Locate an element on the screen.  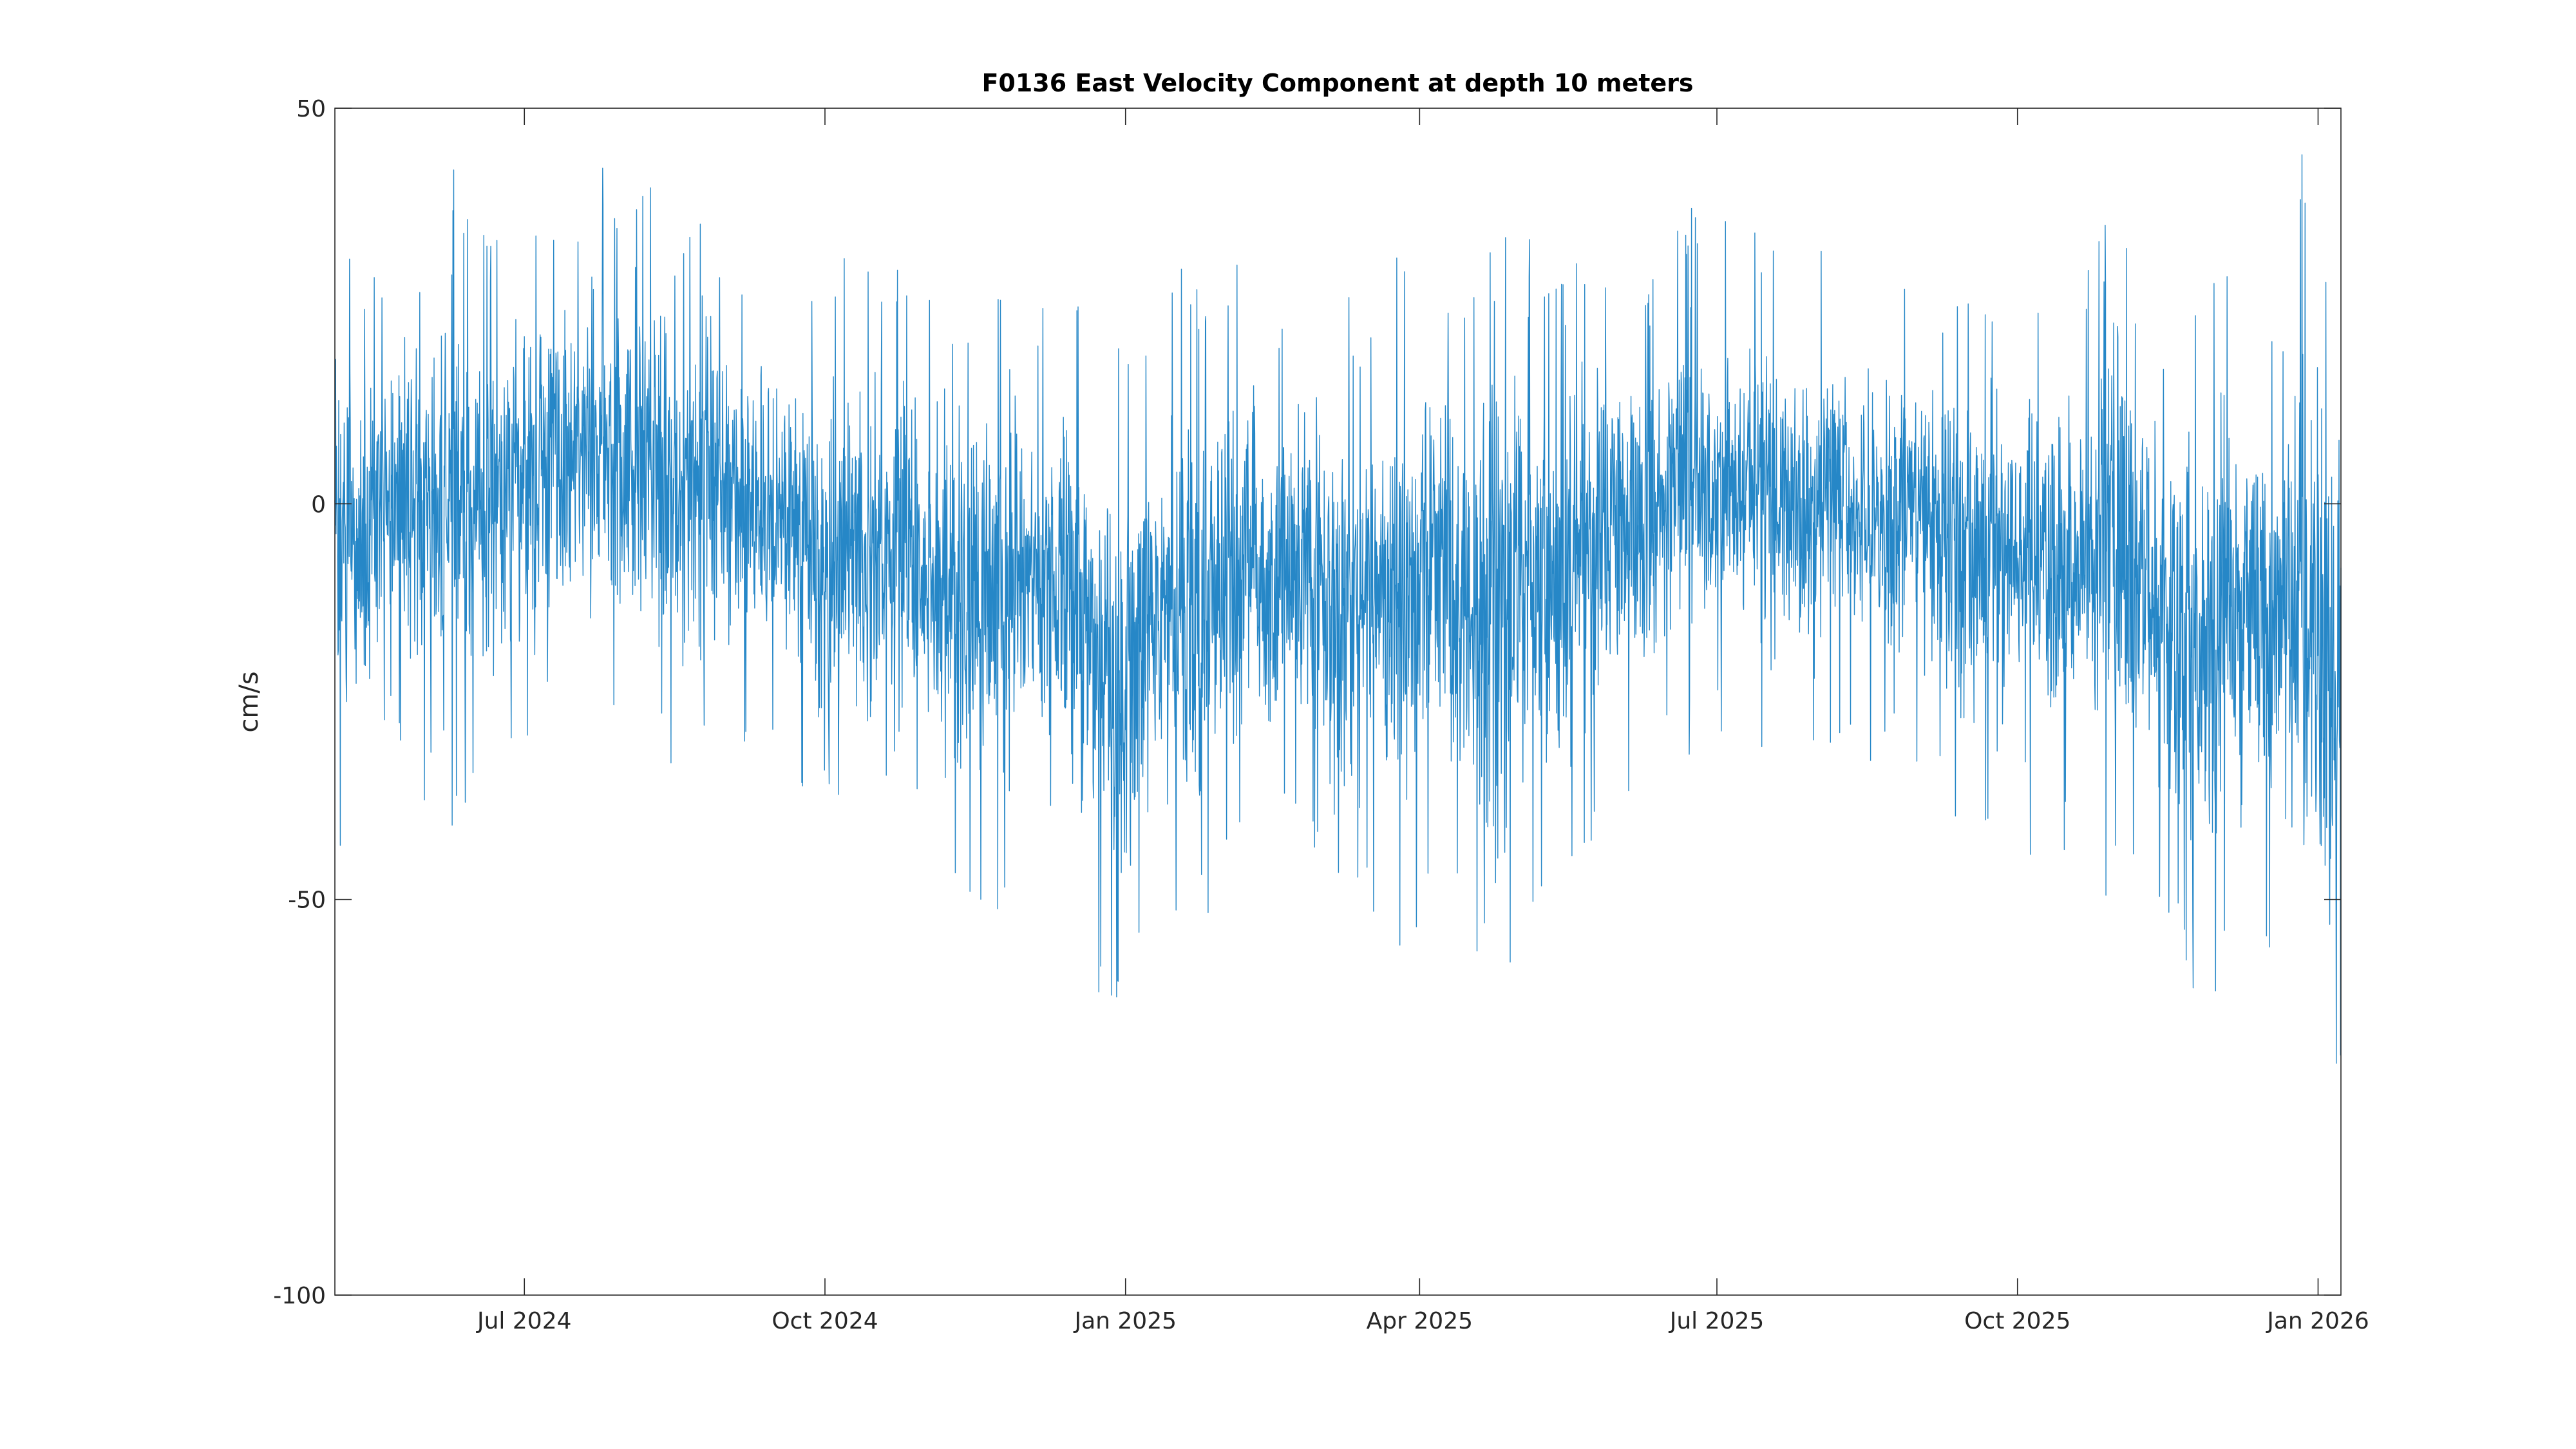
y-tick-label: -50 is located at coordinates (307, 901).